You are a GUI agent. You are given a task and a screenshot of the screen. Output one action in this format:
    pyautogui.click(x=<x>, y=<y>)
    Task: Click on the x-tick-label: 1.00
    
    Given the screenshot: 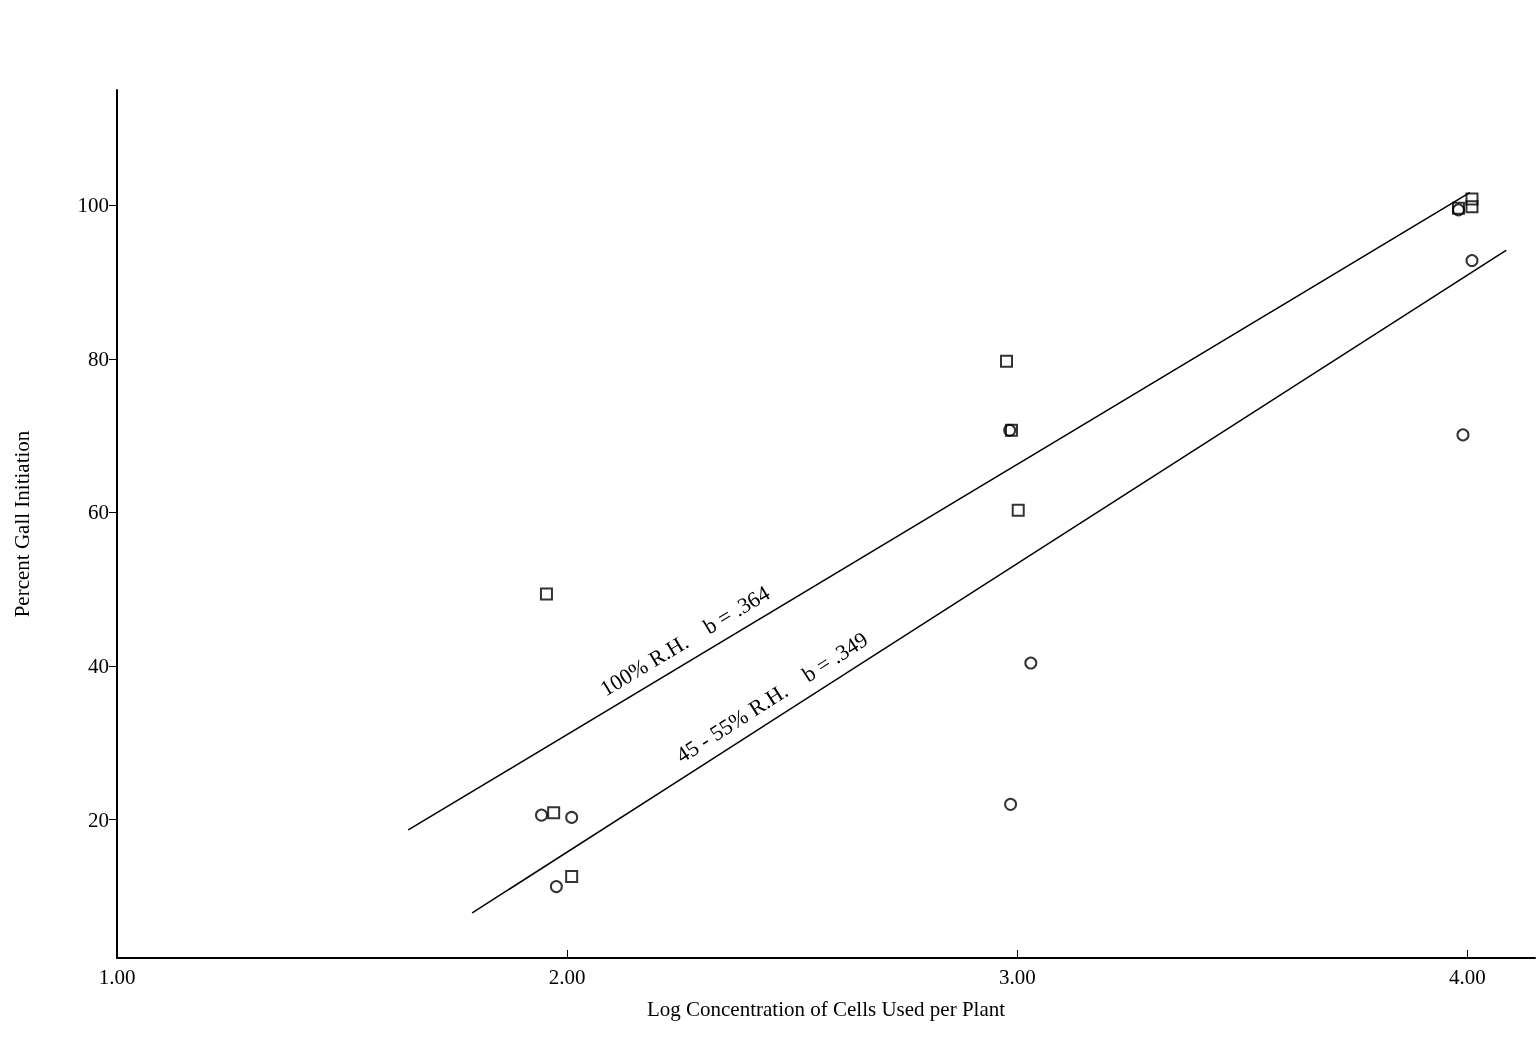 What is the action you would take?
    pyautogui.click(x=117, y=976)
    